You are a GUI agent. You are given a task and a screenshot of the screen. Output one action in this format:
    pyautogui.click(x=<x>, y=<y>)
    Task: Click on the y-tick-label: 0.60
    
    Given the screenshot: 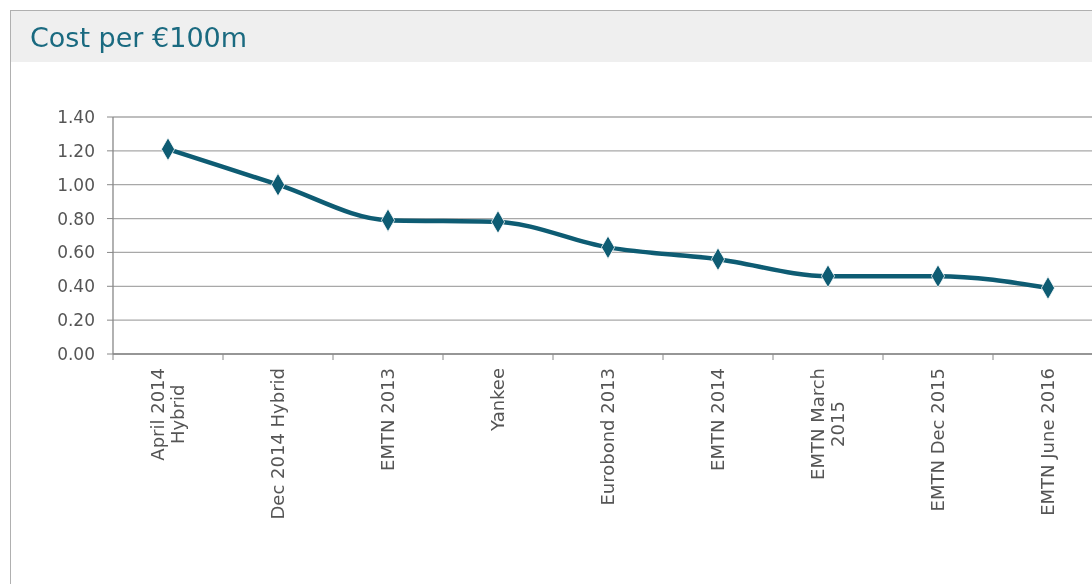 What is the action you would take?
    pyautogui.click(x=76, y=252)
    